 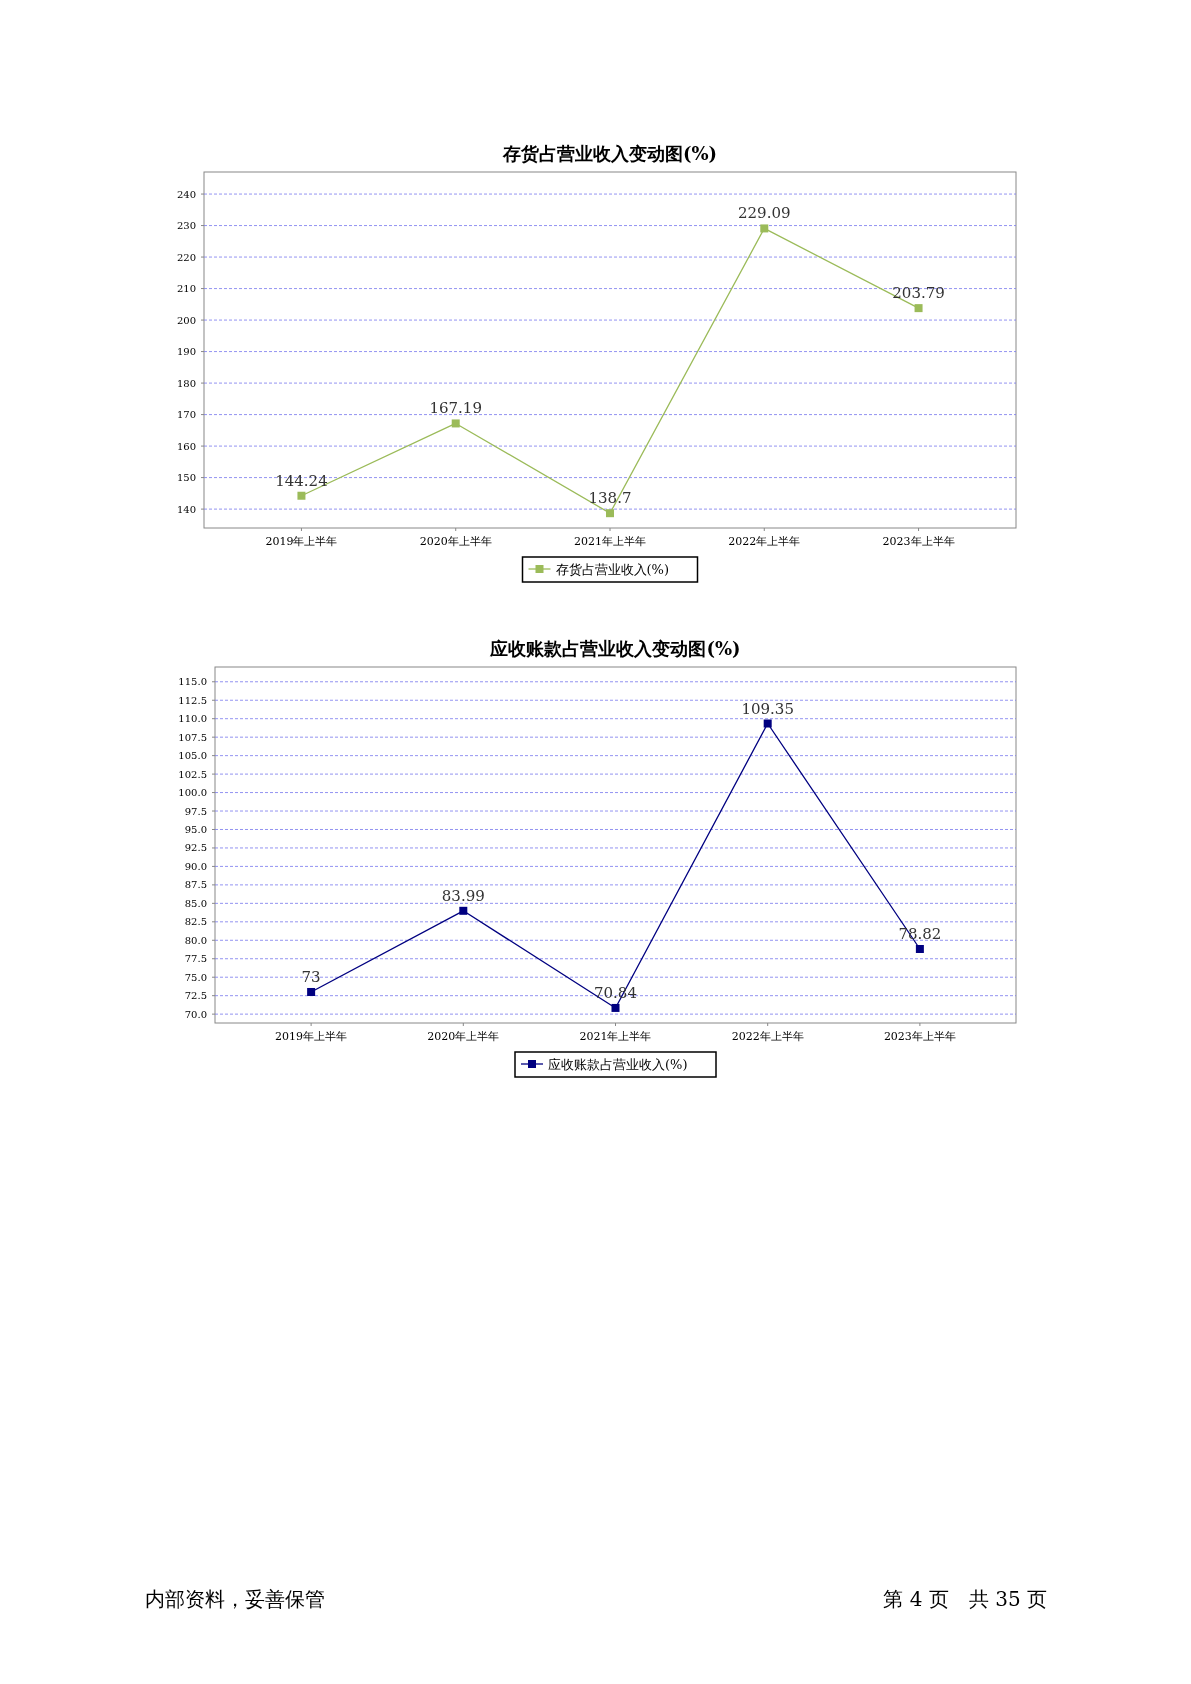 What do you see at coordinates (192, 793) in the screenshot?
I see `y-tick-label: 100.0` at bounding box center [192, 793].